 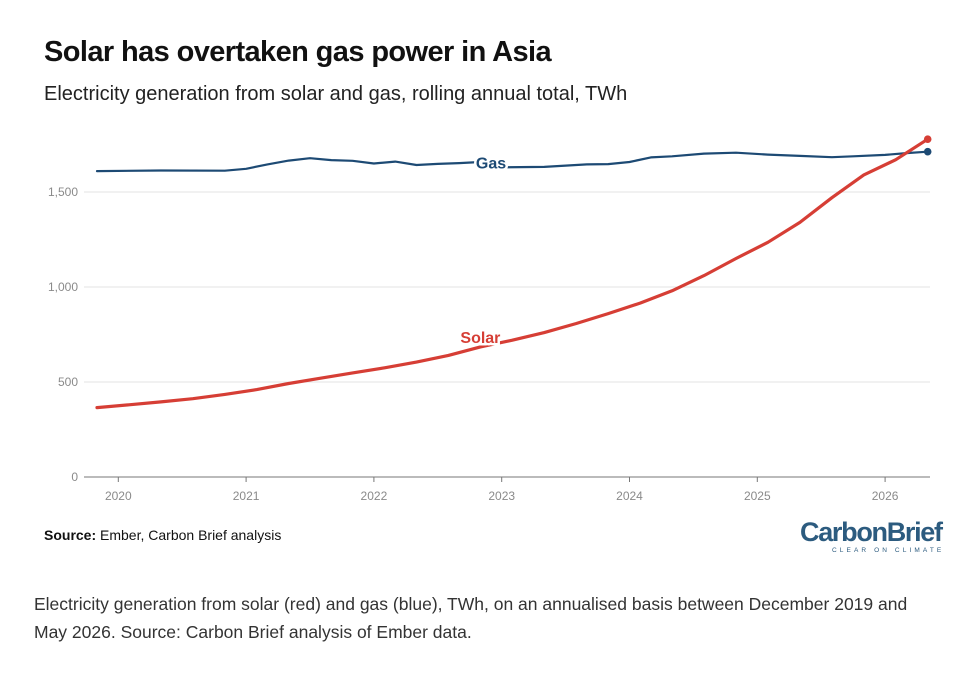 What do you see at coordinates (927, 151) in the screenshot?
I see `gas-endpoint` at bounding box center [927, 151].